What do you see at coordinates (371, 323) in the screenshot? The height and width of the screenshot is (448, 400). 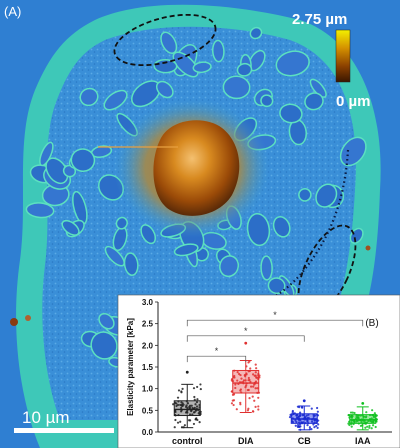 I see `panel-b-label: (B)` at bounding box center [371, 323].